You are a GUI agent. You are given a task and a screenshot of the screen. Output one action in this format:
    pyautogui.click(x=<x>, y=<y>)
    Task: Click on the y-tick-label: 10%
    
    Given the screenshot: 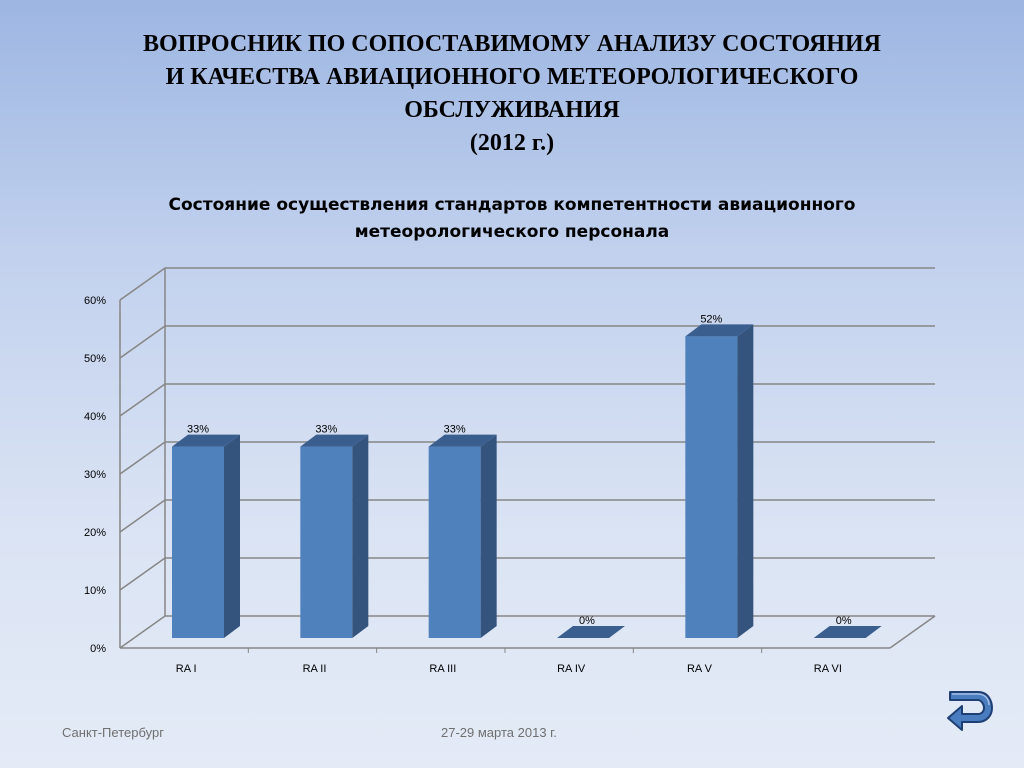 What is the action you would take?
    pyautogui.click(x=95, y=591)
    